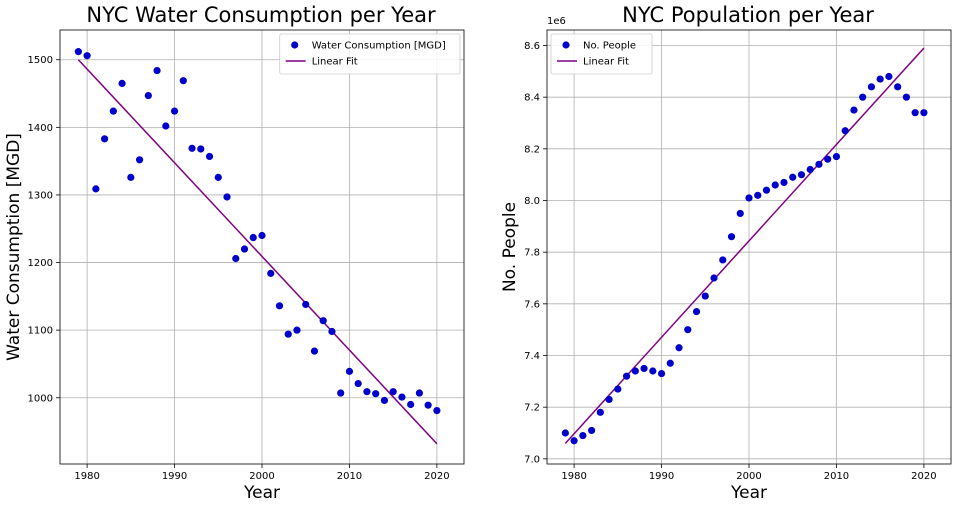  Describe the element at coordinates (748, 493) in the screenshot. I see `x-axis-label: Year` at that location.